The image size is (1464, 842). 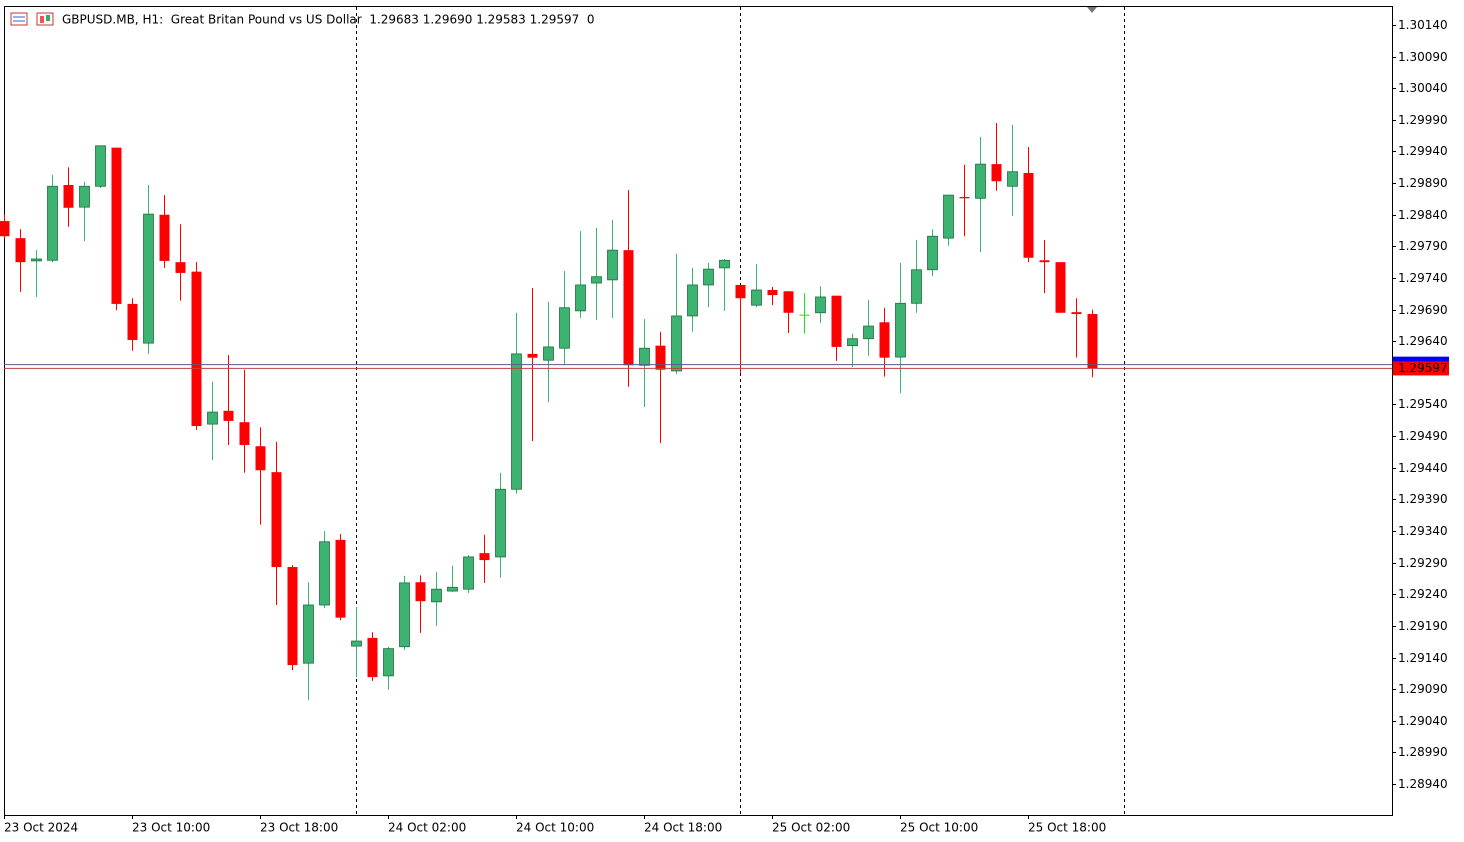 I want to click on y-tick-label: 1.29840, so click(x=1423, y=215).